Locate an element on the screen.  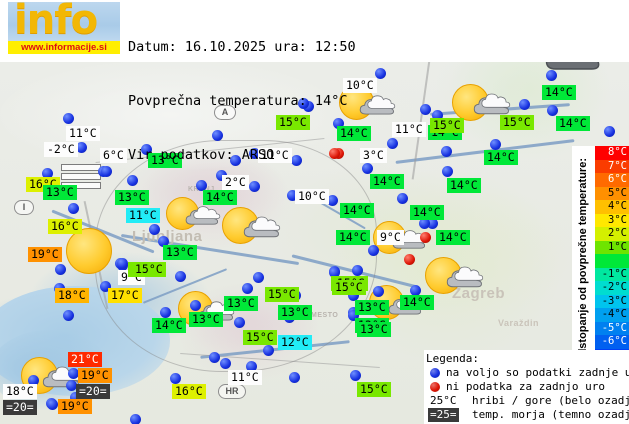
temperature-chip: 2°C is located at coordinates (235, 182).